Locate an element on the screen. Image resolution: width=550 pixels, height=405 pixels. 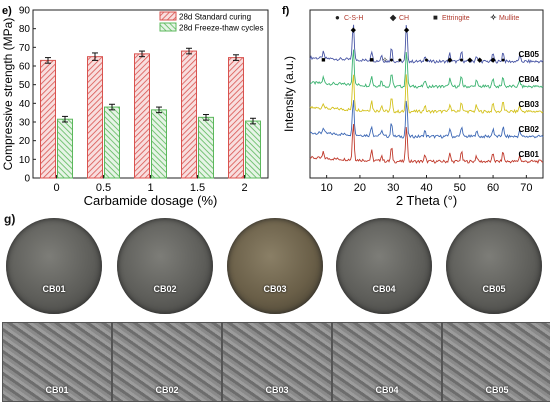
y-tick-label: 90 is located at coordinates (25, 11).